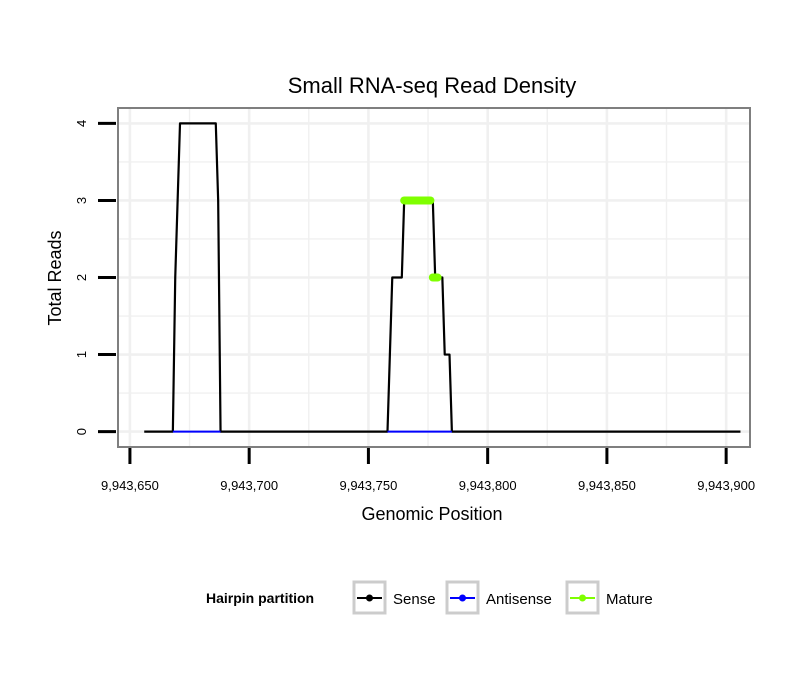 The width and height of the screenshot is (810, 690). Describe the element at coordinates (488, 485) in the screenshot. I see `x-tick-label: 9,943,800` at that location.